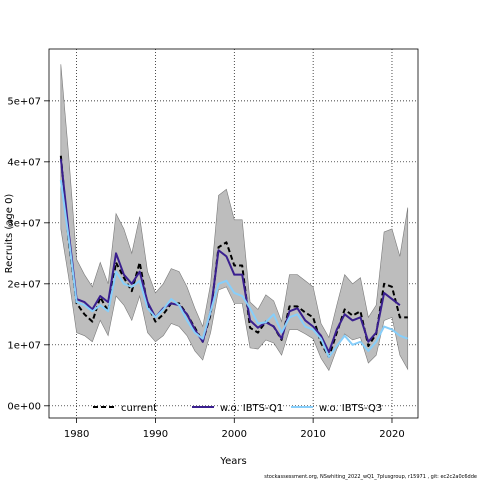 This screenshot has width=480, height=480. What do you see at coordinates (391, 434) in the screenshot?
I see `x-tick-label-4: 2020` at bounding box center [391, 434].